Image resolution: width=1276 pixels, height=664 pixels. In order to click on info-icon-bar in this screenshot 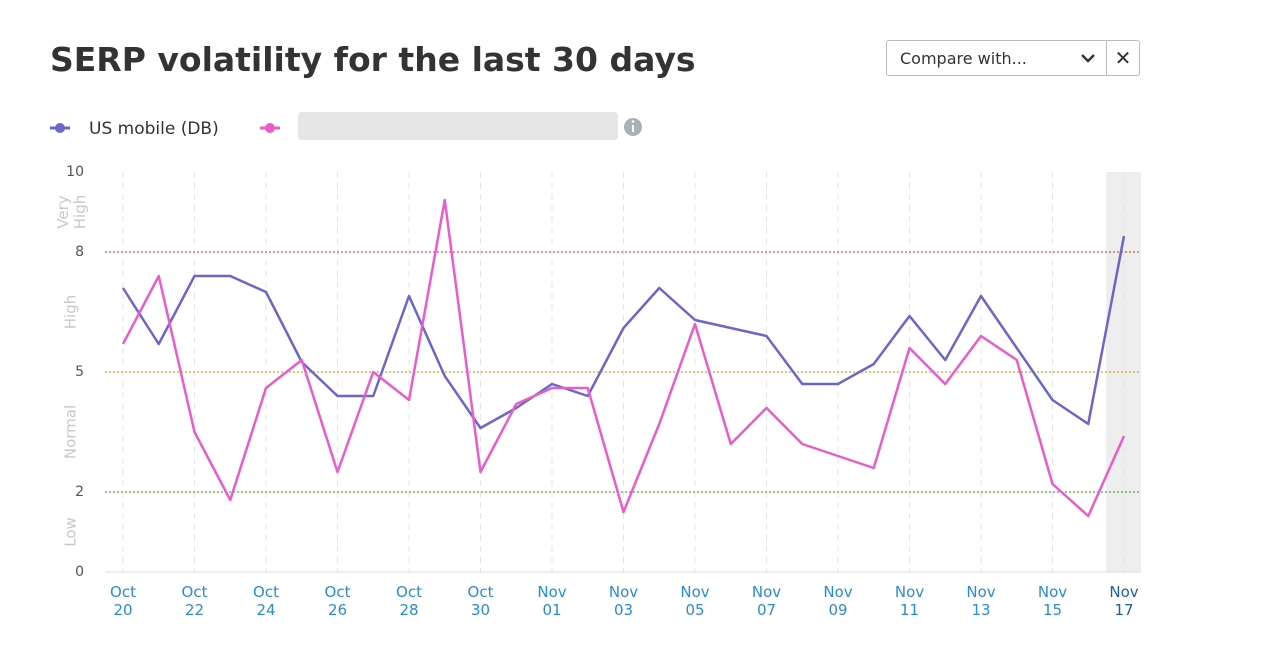, I will do `click(633, 128)`.